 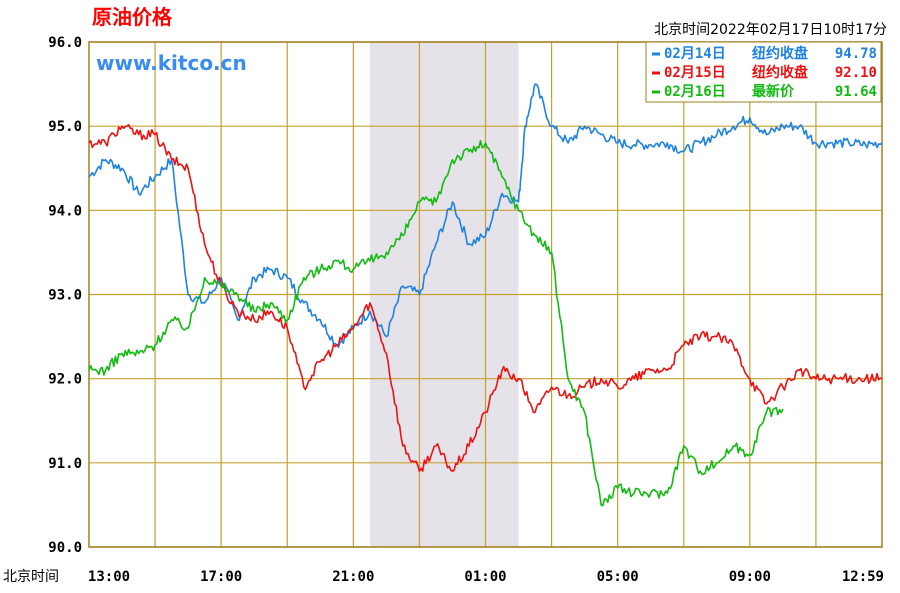 What do you see at coordinates (863, 577) in the screenshot?
I see `x-tick-label: 12:59` at bounding box center [863, 577].